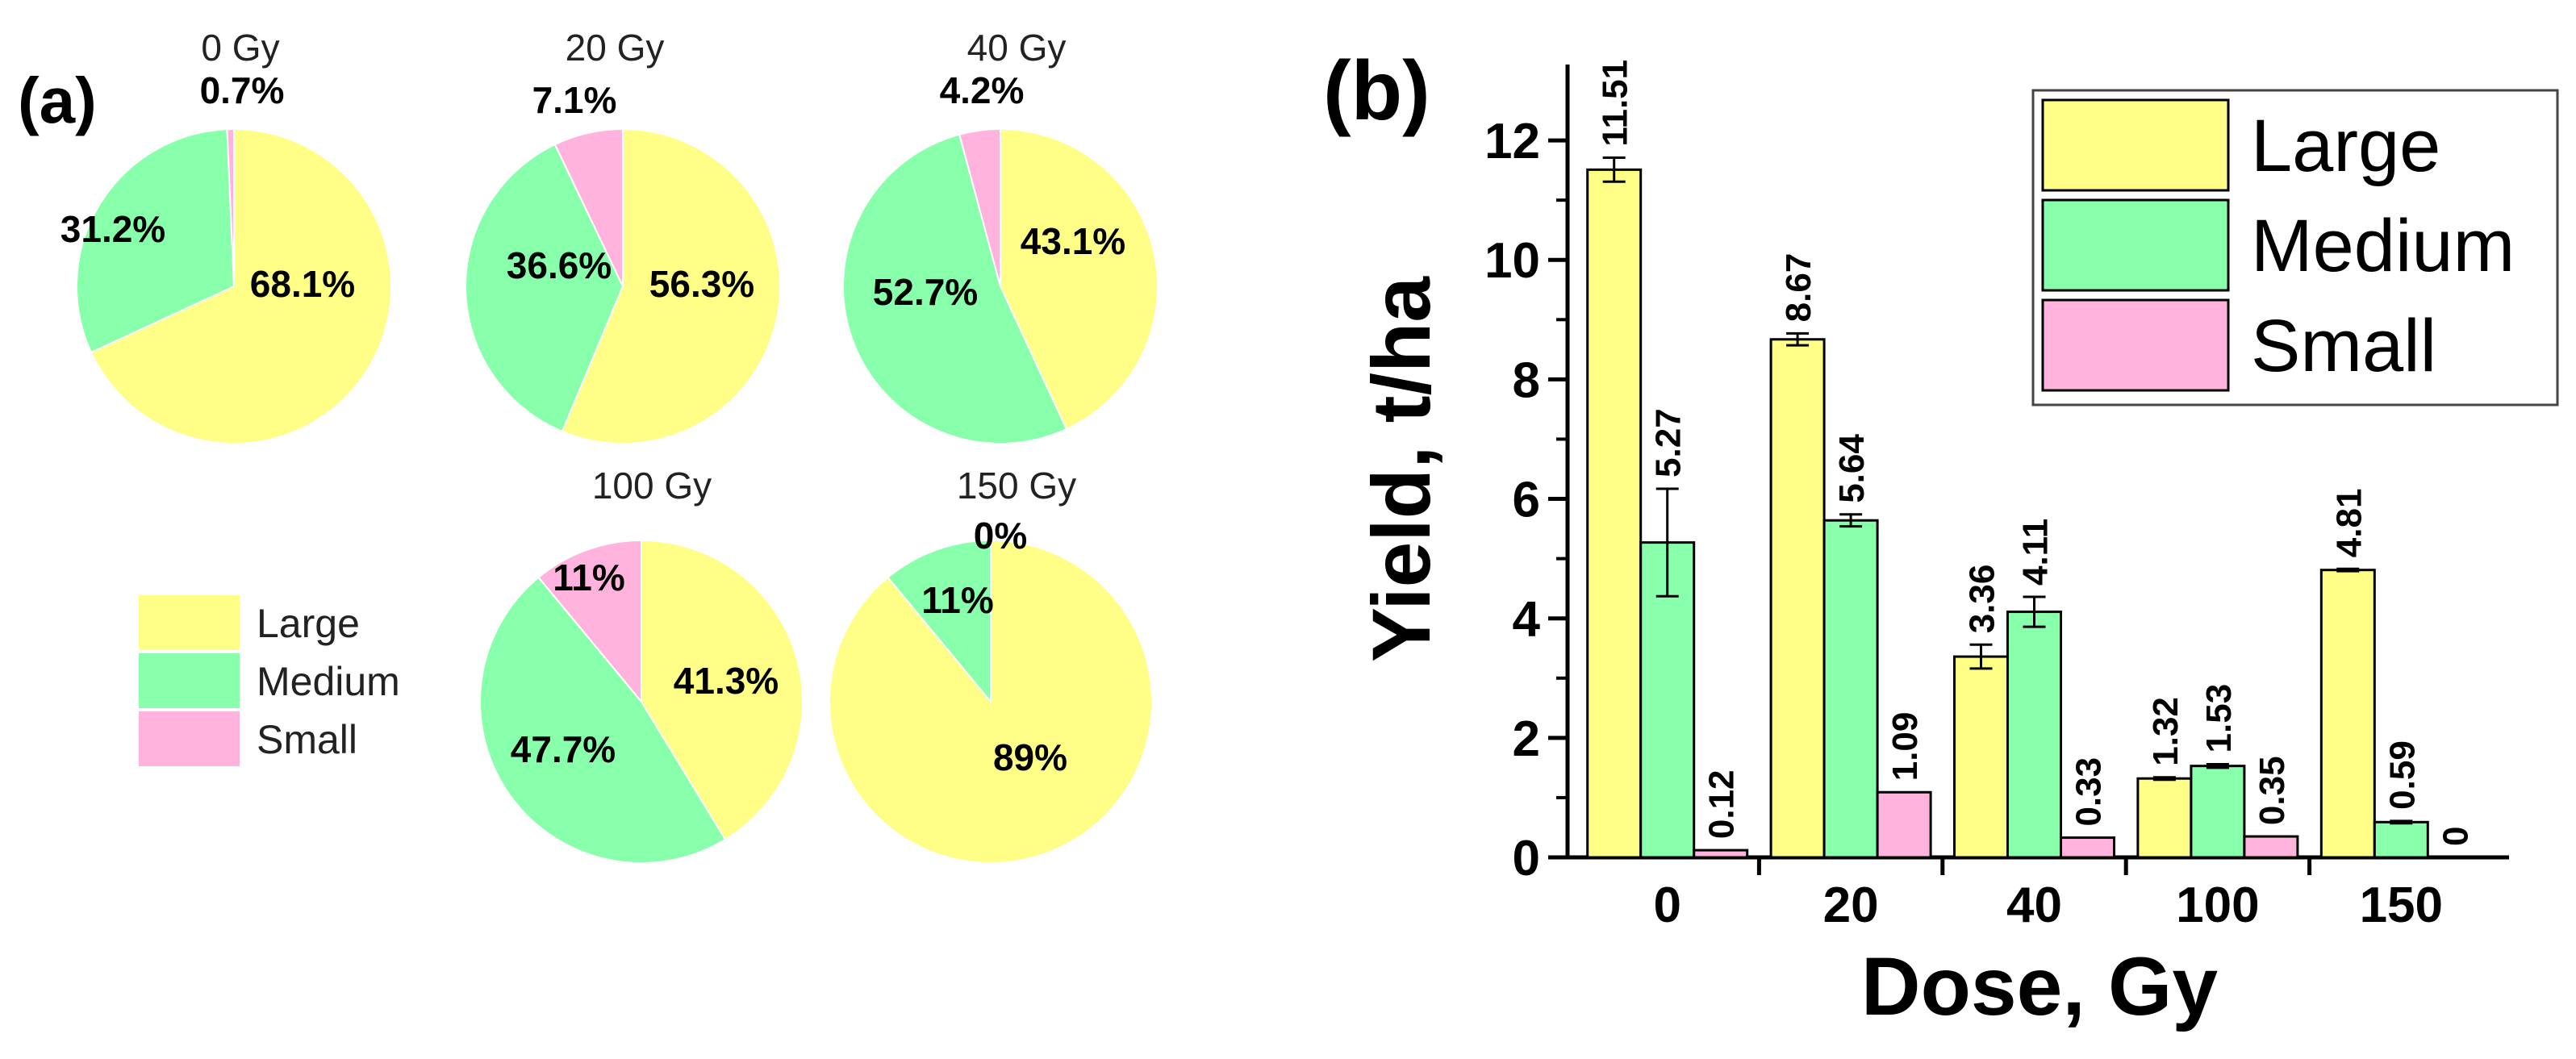  What do you see at coordinates (2166, 731) in the screenshot?
I see `data-label-large: 1.32` at bounding box center [2166, 731].